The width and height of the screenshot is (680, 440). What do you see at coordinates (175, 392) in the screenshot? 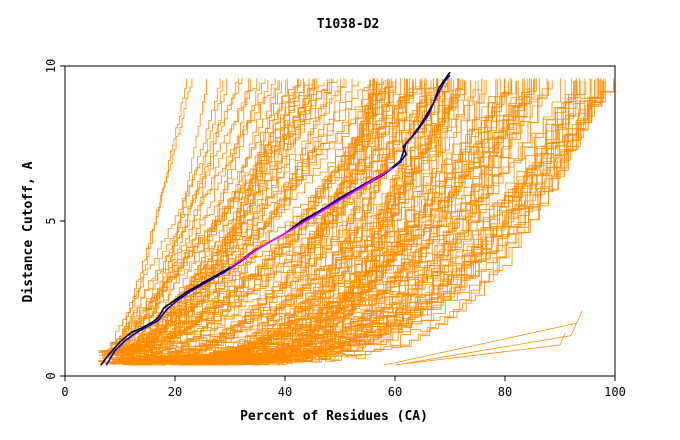
I see `x-tick-label: 20` at bounding box center [175, 392].